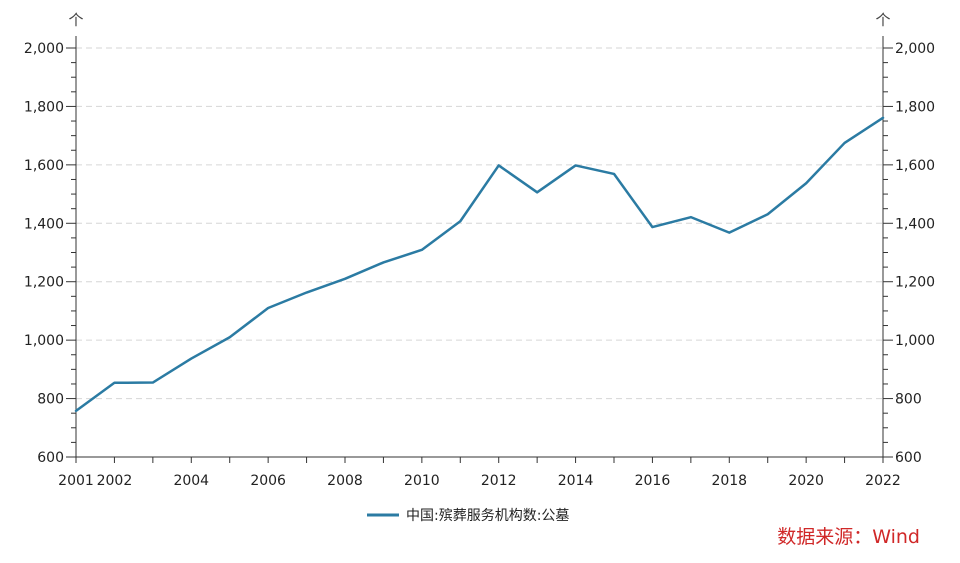 The width and height of the screenshot is (960, 563). Describe the element at coordinates (115, 481) in the screenshot. I see `x-tick-label: 2002` at that location.